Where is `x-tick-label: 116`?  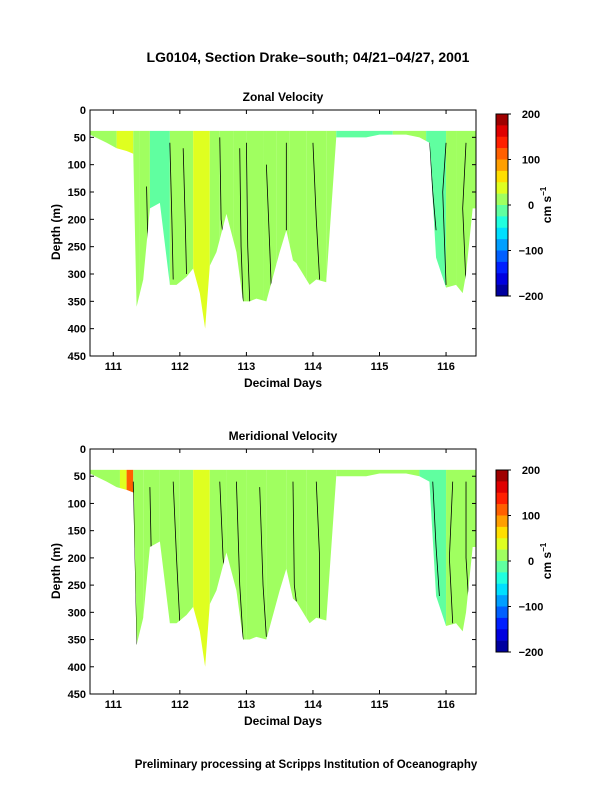 x-tick-label: 116 is located at coordinates (446, 367).